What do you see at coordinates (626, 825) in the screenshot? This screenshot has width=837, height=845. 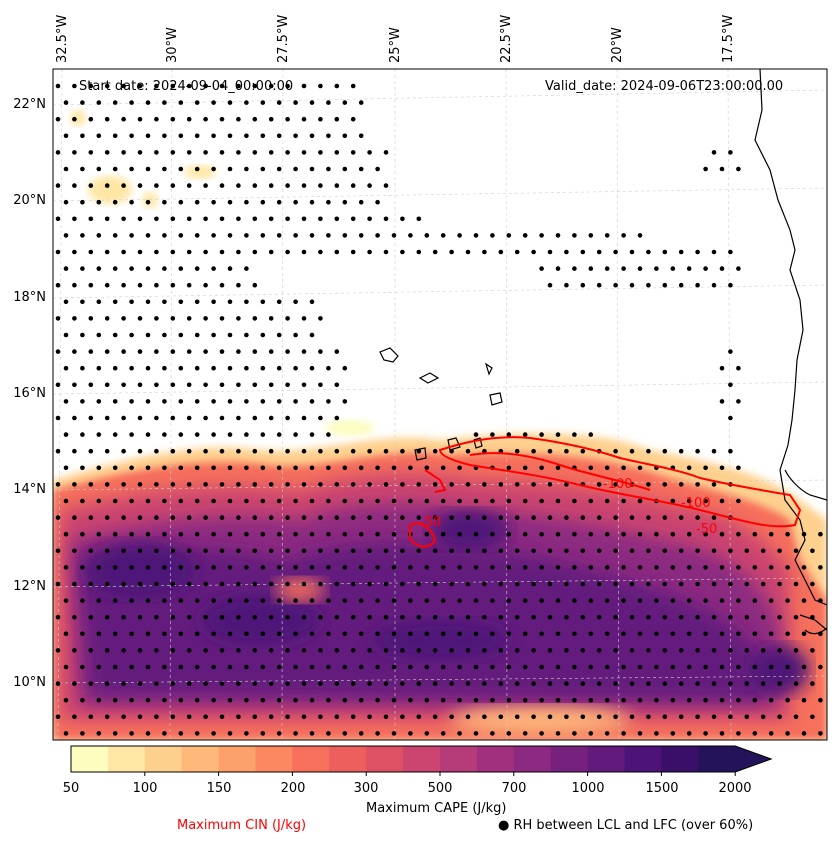 I see `rh-legend-label: ● RH between LCL and LFC (over 60%)` at bounding box center [626, 825].